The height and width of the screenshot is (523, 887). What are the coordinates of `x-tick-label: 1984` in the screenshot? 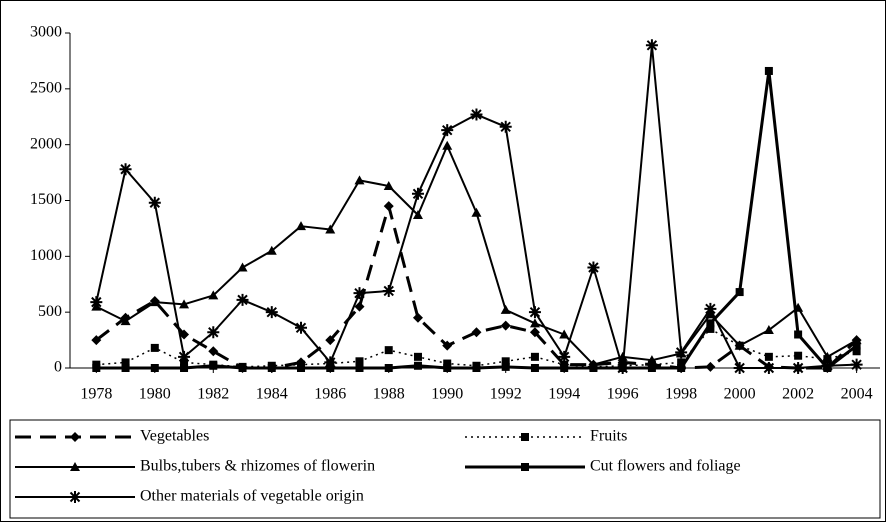 It's located at (272, 394).